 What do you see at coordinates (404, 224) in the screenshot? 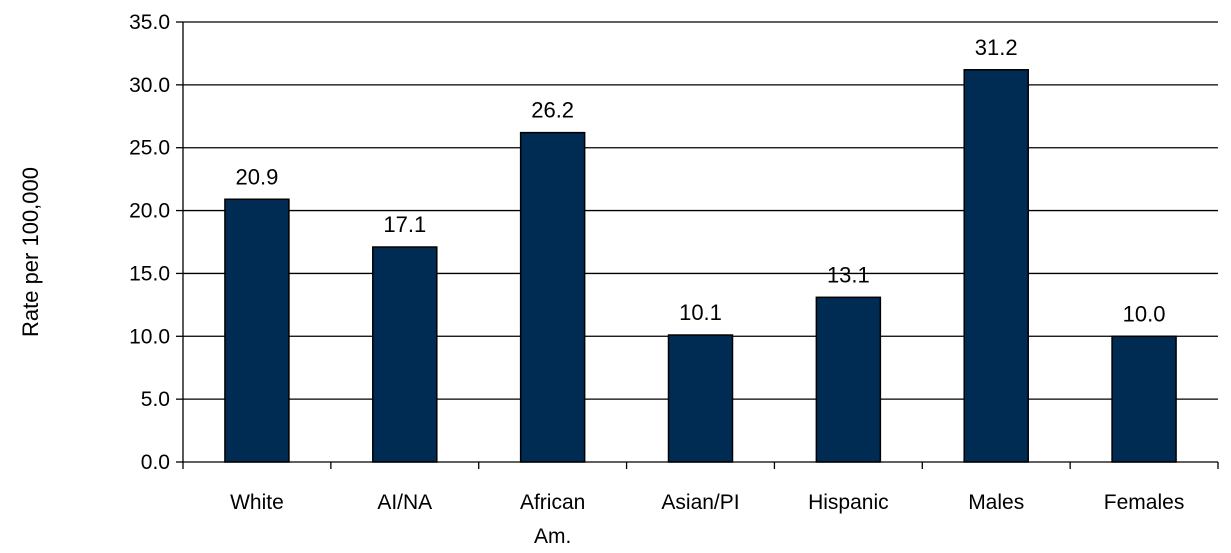
I see `data-label: 17.1` at bounding box center [404, 224].